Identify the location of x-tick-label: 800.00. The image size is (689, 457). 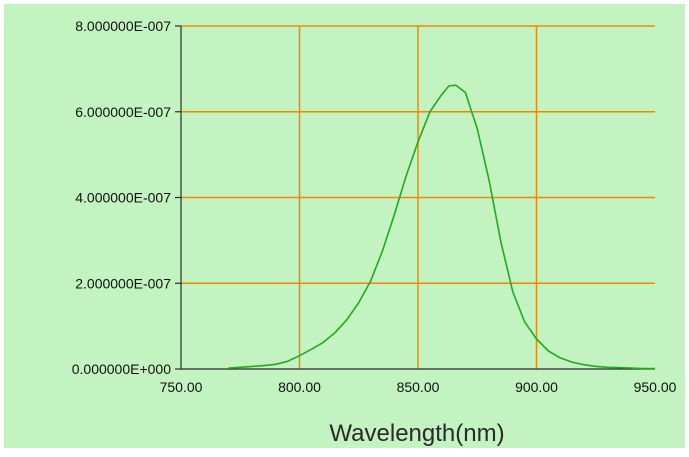
(299, 387).